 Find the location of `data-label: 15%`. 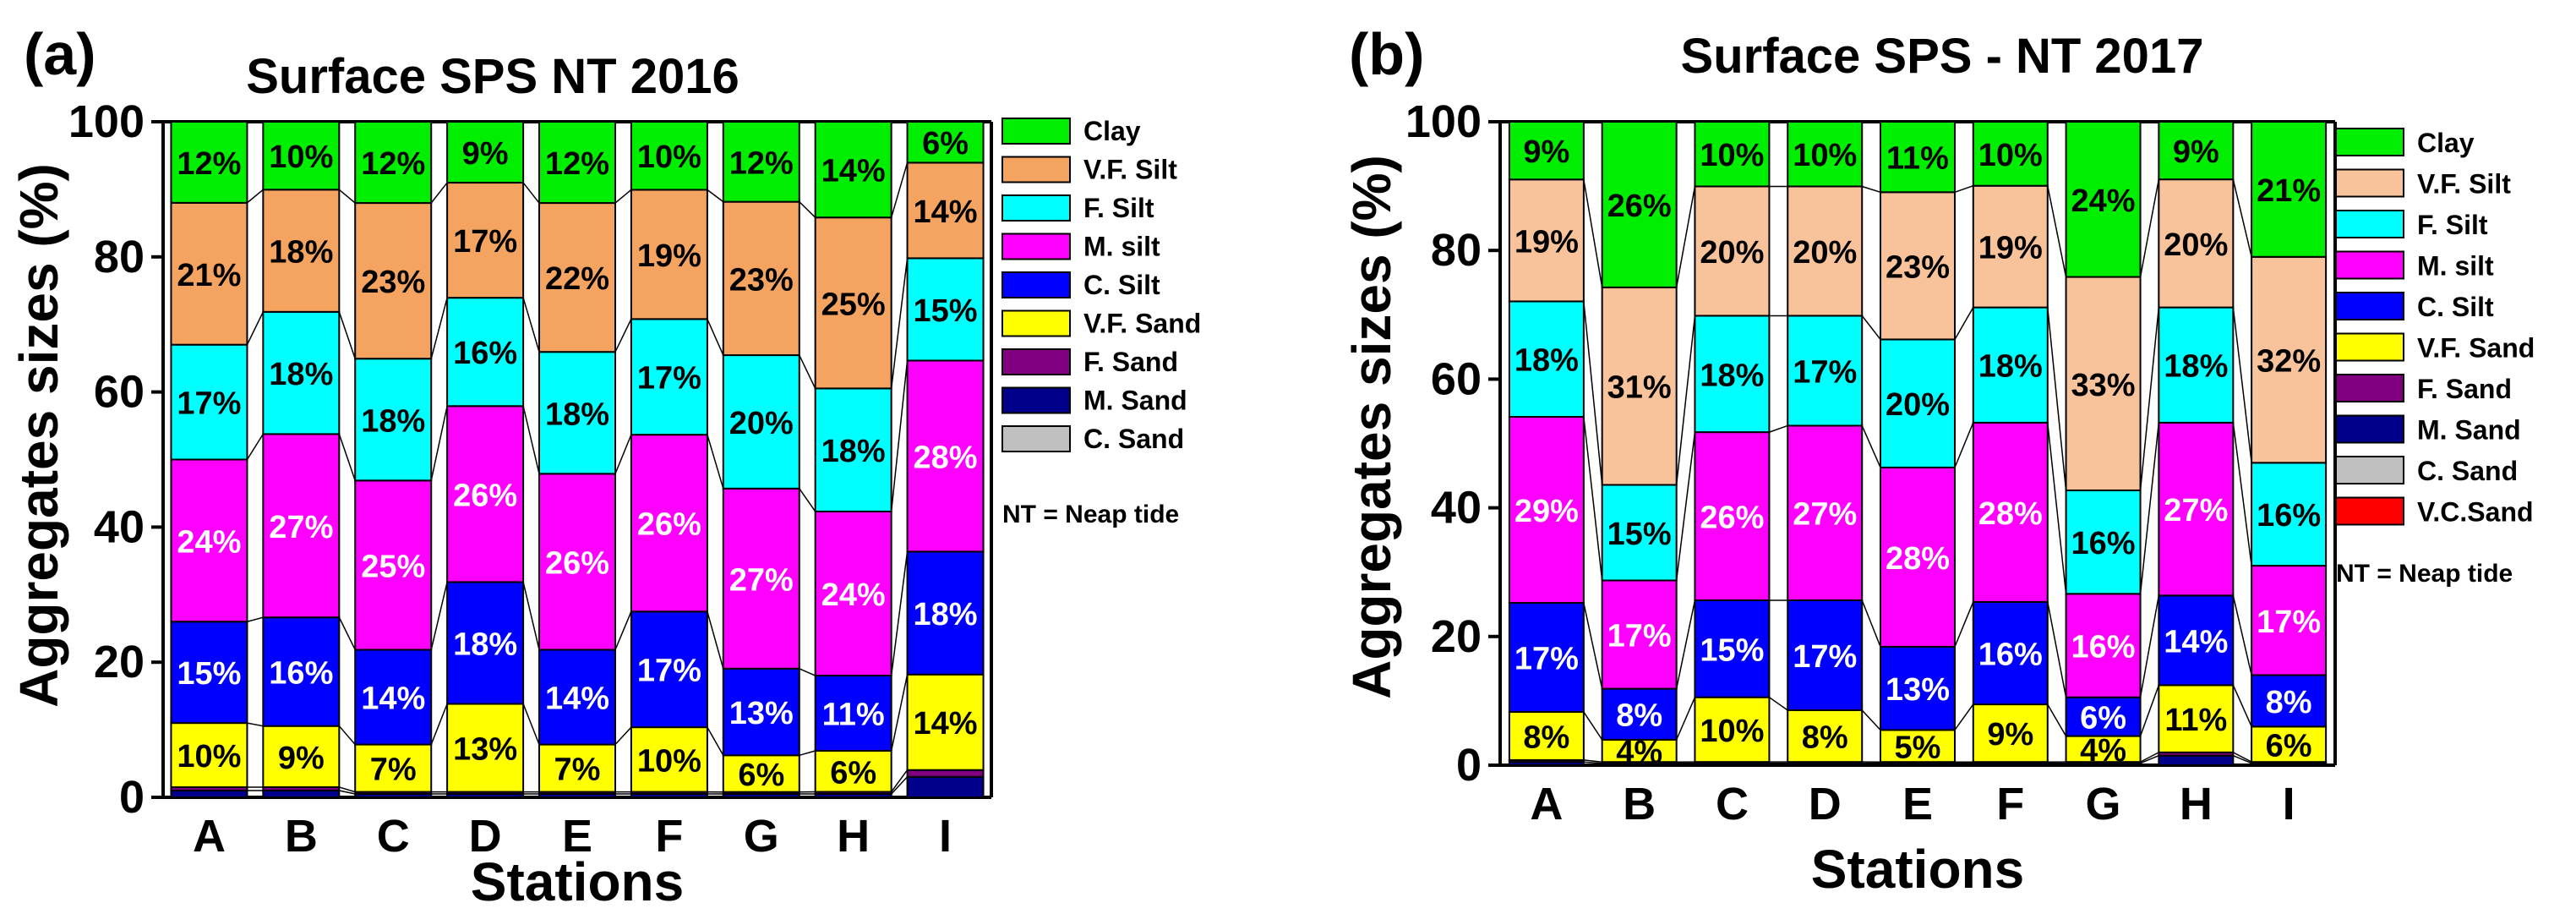

data-label: 15% is located at coordinates (946, 311).